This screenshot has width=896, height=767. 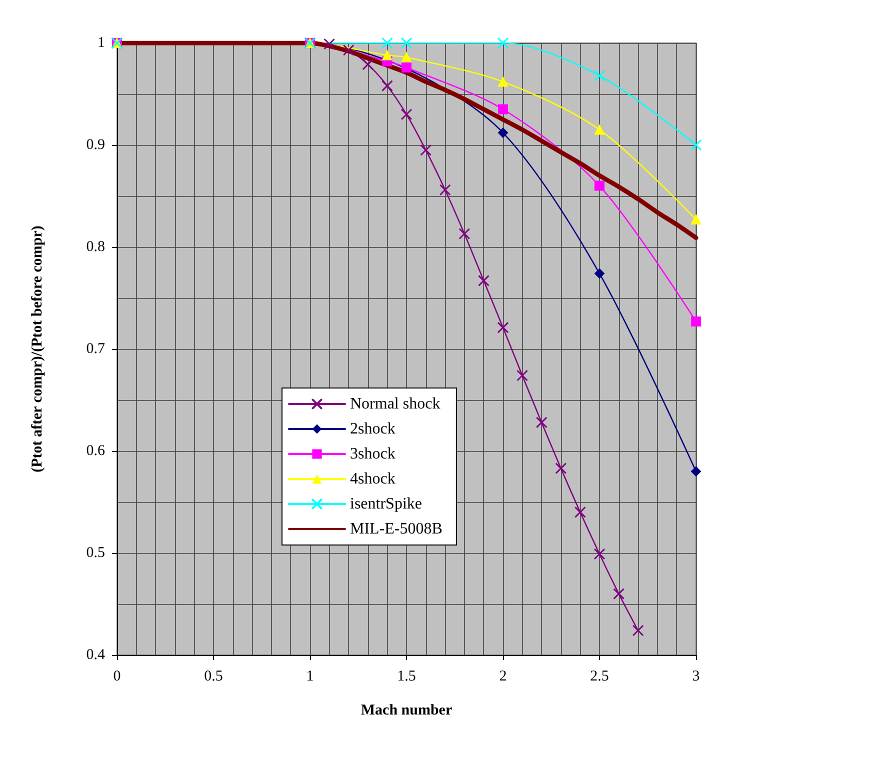 I want to click on x-tick-label: 1.5, so click(x=406, y=676).